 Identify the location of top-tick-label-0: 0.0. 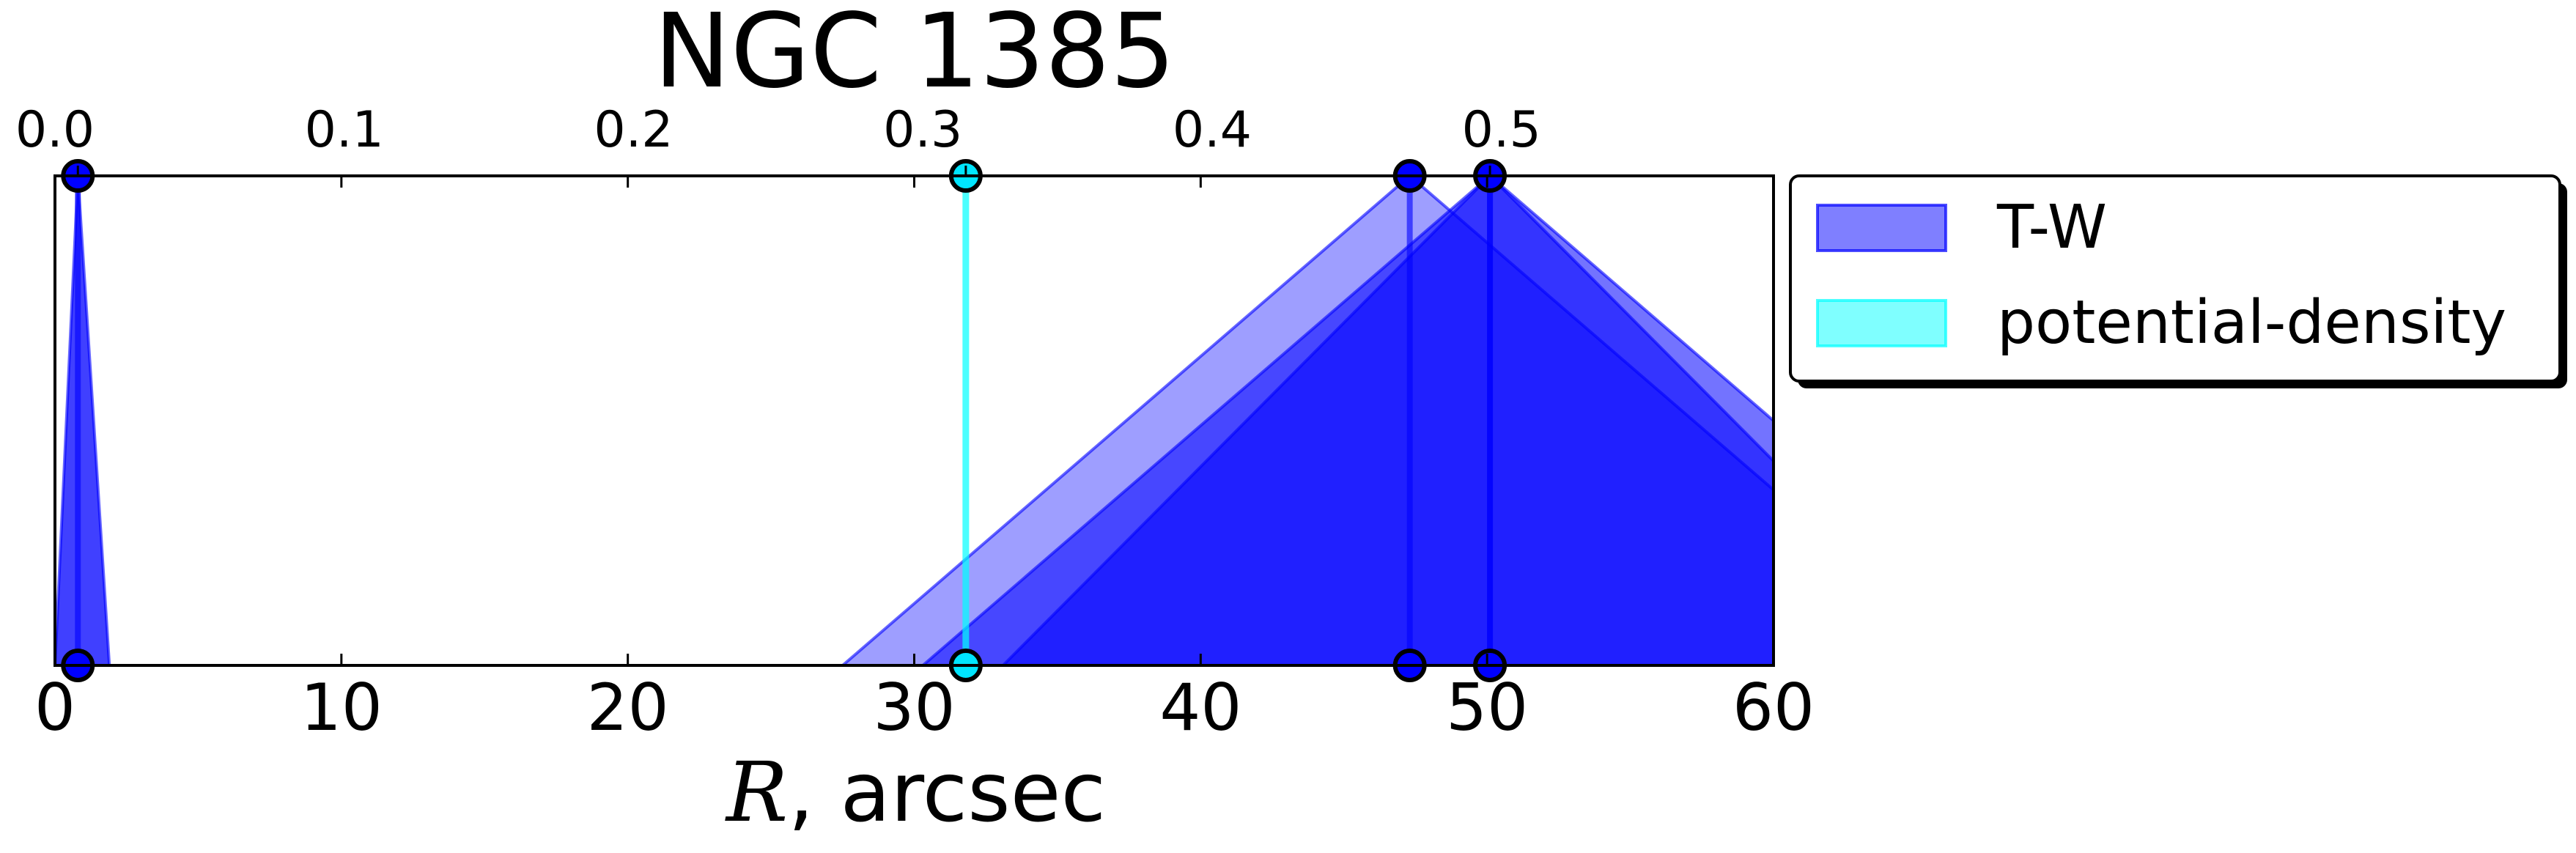
(55, 130).